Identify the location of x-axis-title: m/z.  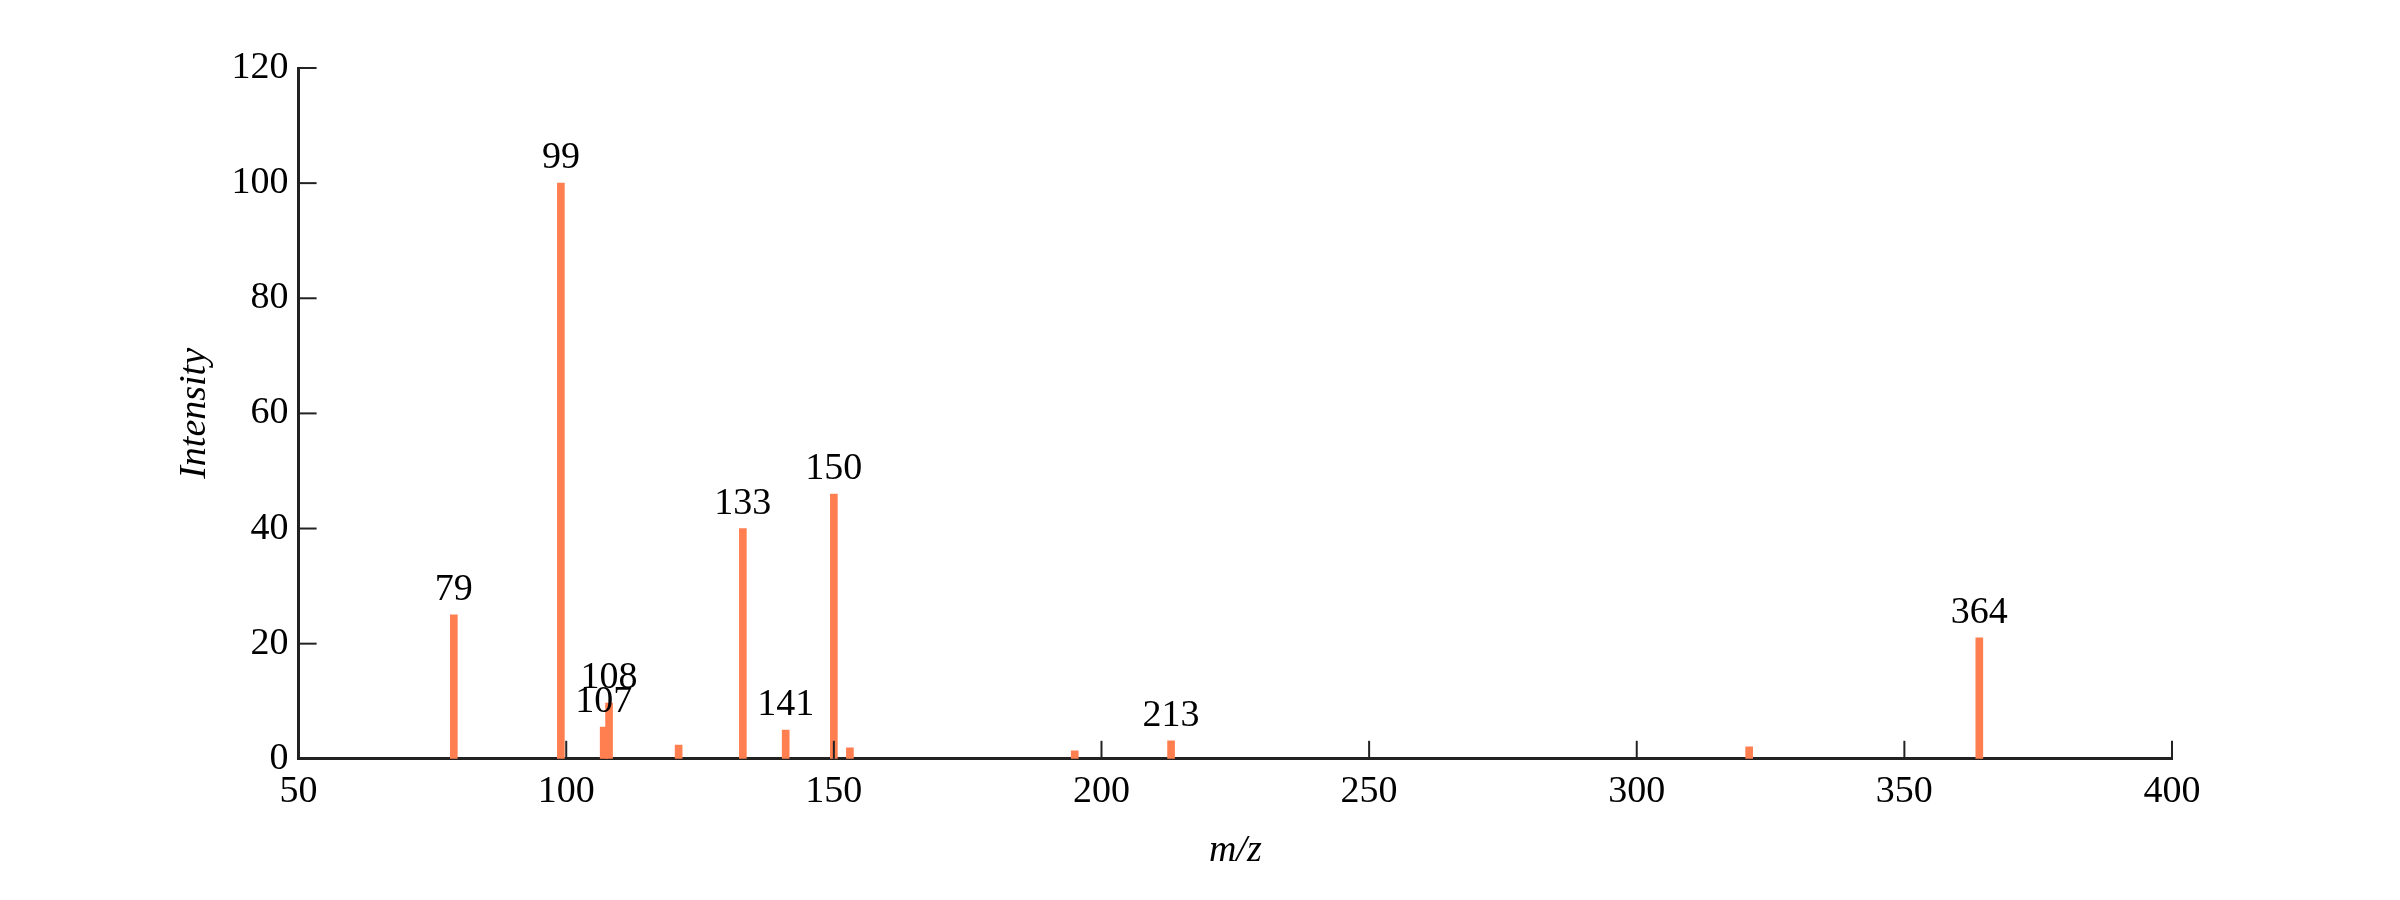
(1235, 848).